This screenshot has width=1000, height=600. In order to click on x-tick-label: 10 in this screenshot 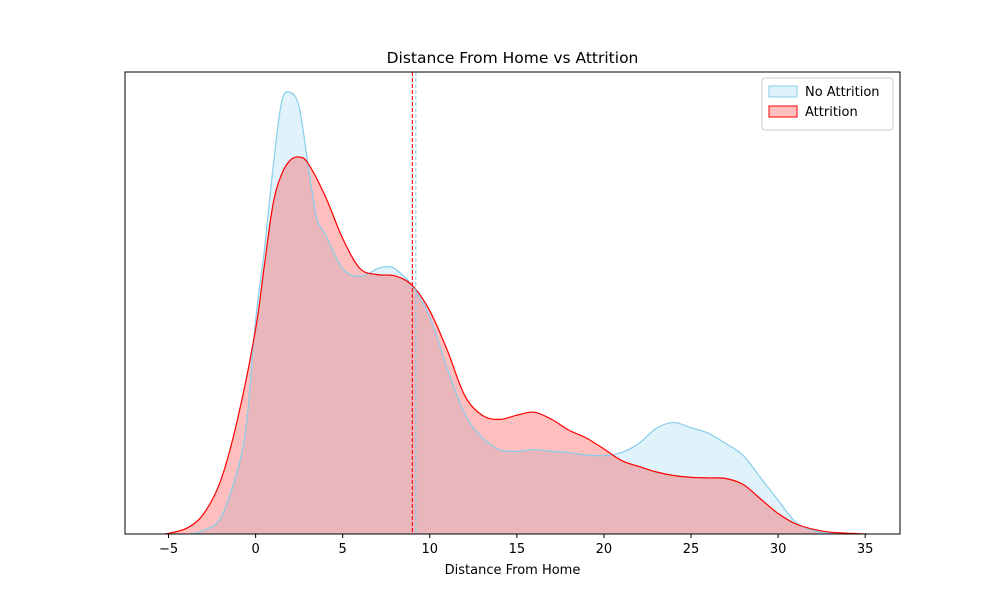, I will do `click(430, 549)`.